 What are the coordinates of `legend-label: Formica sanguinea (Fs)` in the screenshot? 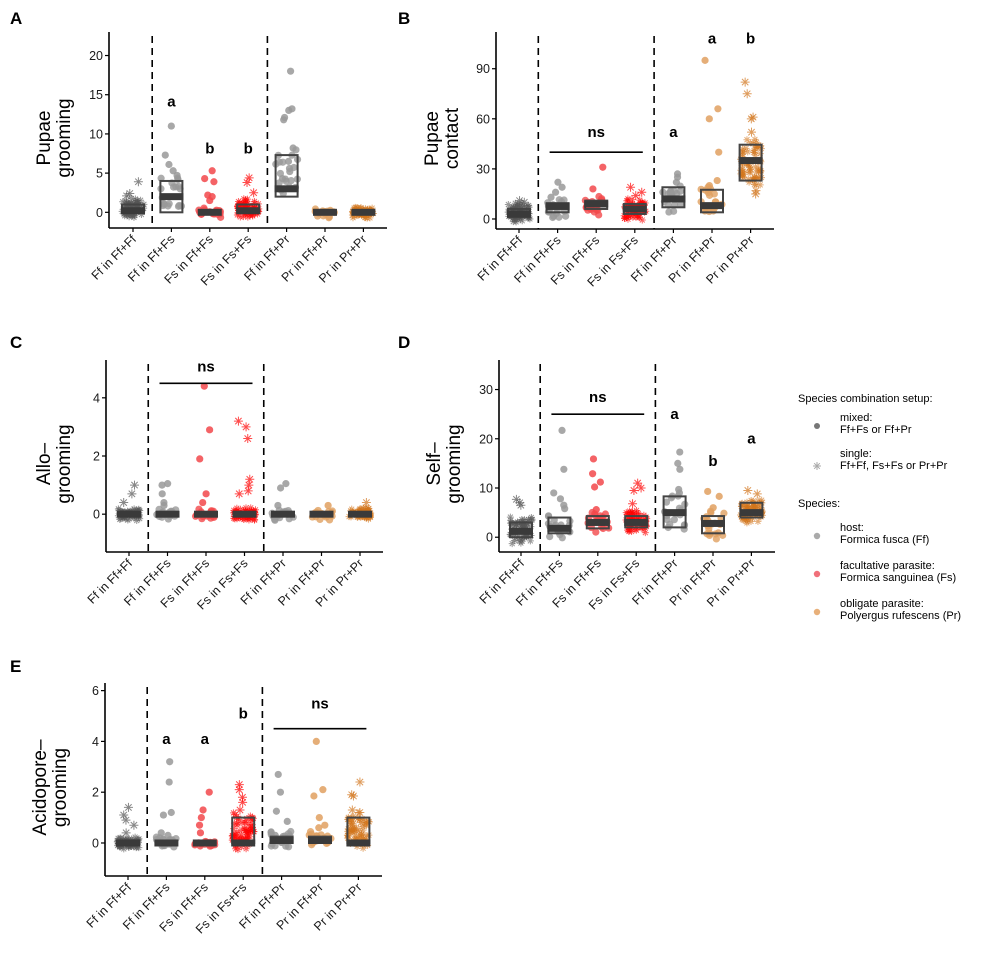 It's located at (898, 578).